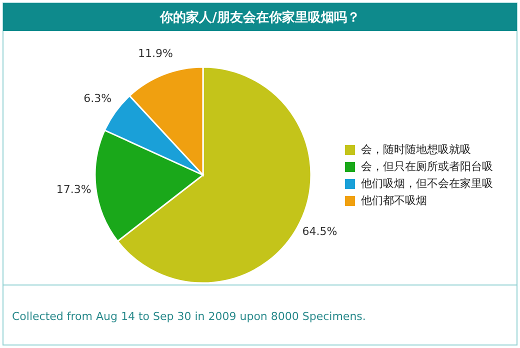 This screenshot has width=520, height=348. What do you see at coordinates (259, 18) in the screenshot?
I see `chart-title: 你的家人/朋友会在你家里吸烟吗？` at bounding box center [259, 18].